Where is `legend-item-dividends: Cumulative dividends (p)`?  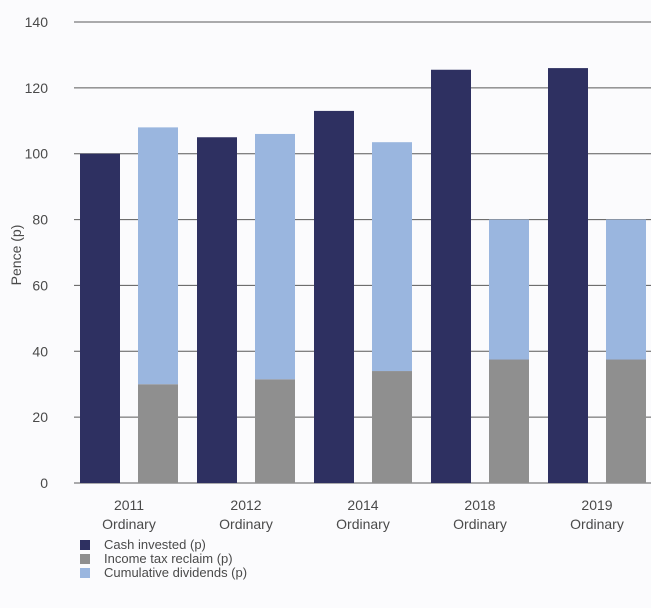
legend-item-dividends: Cumulative dividends (p) is located at coordinates (163, 573).